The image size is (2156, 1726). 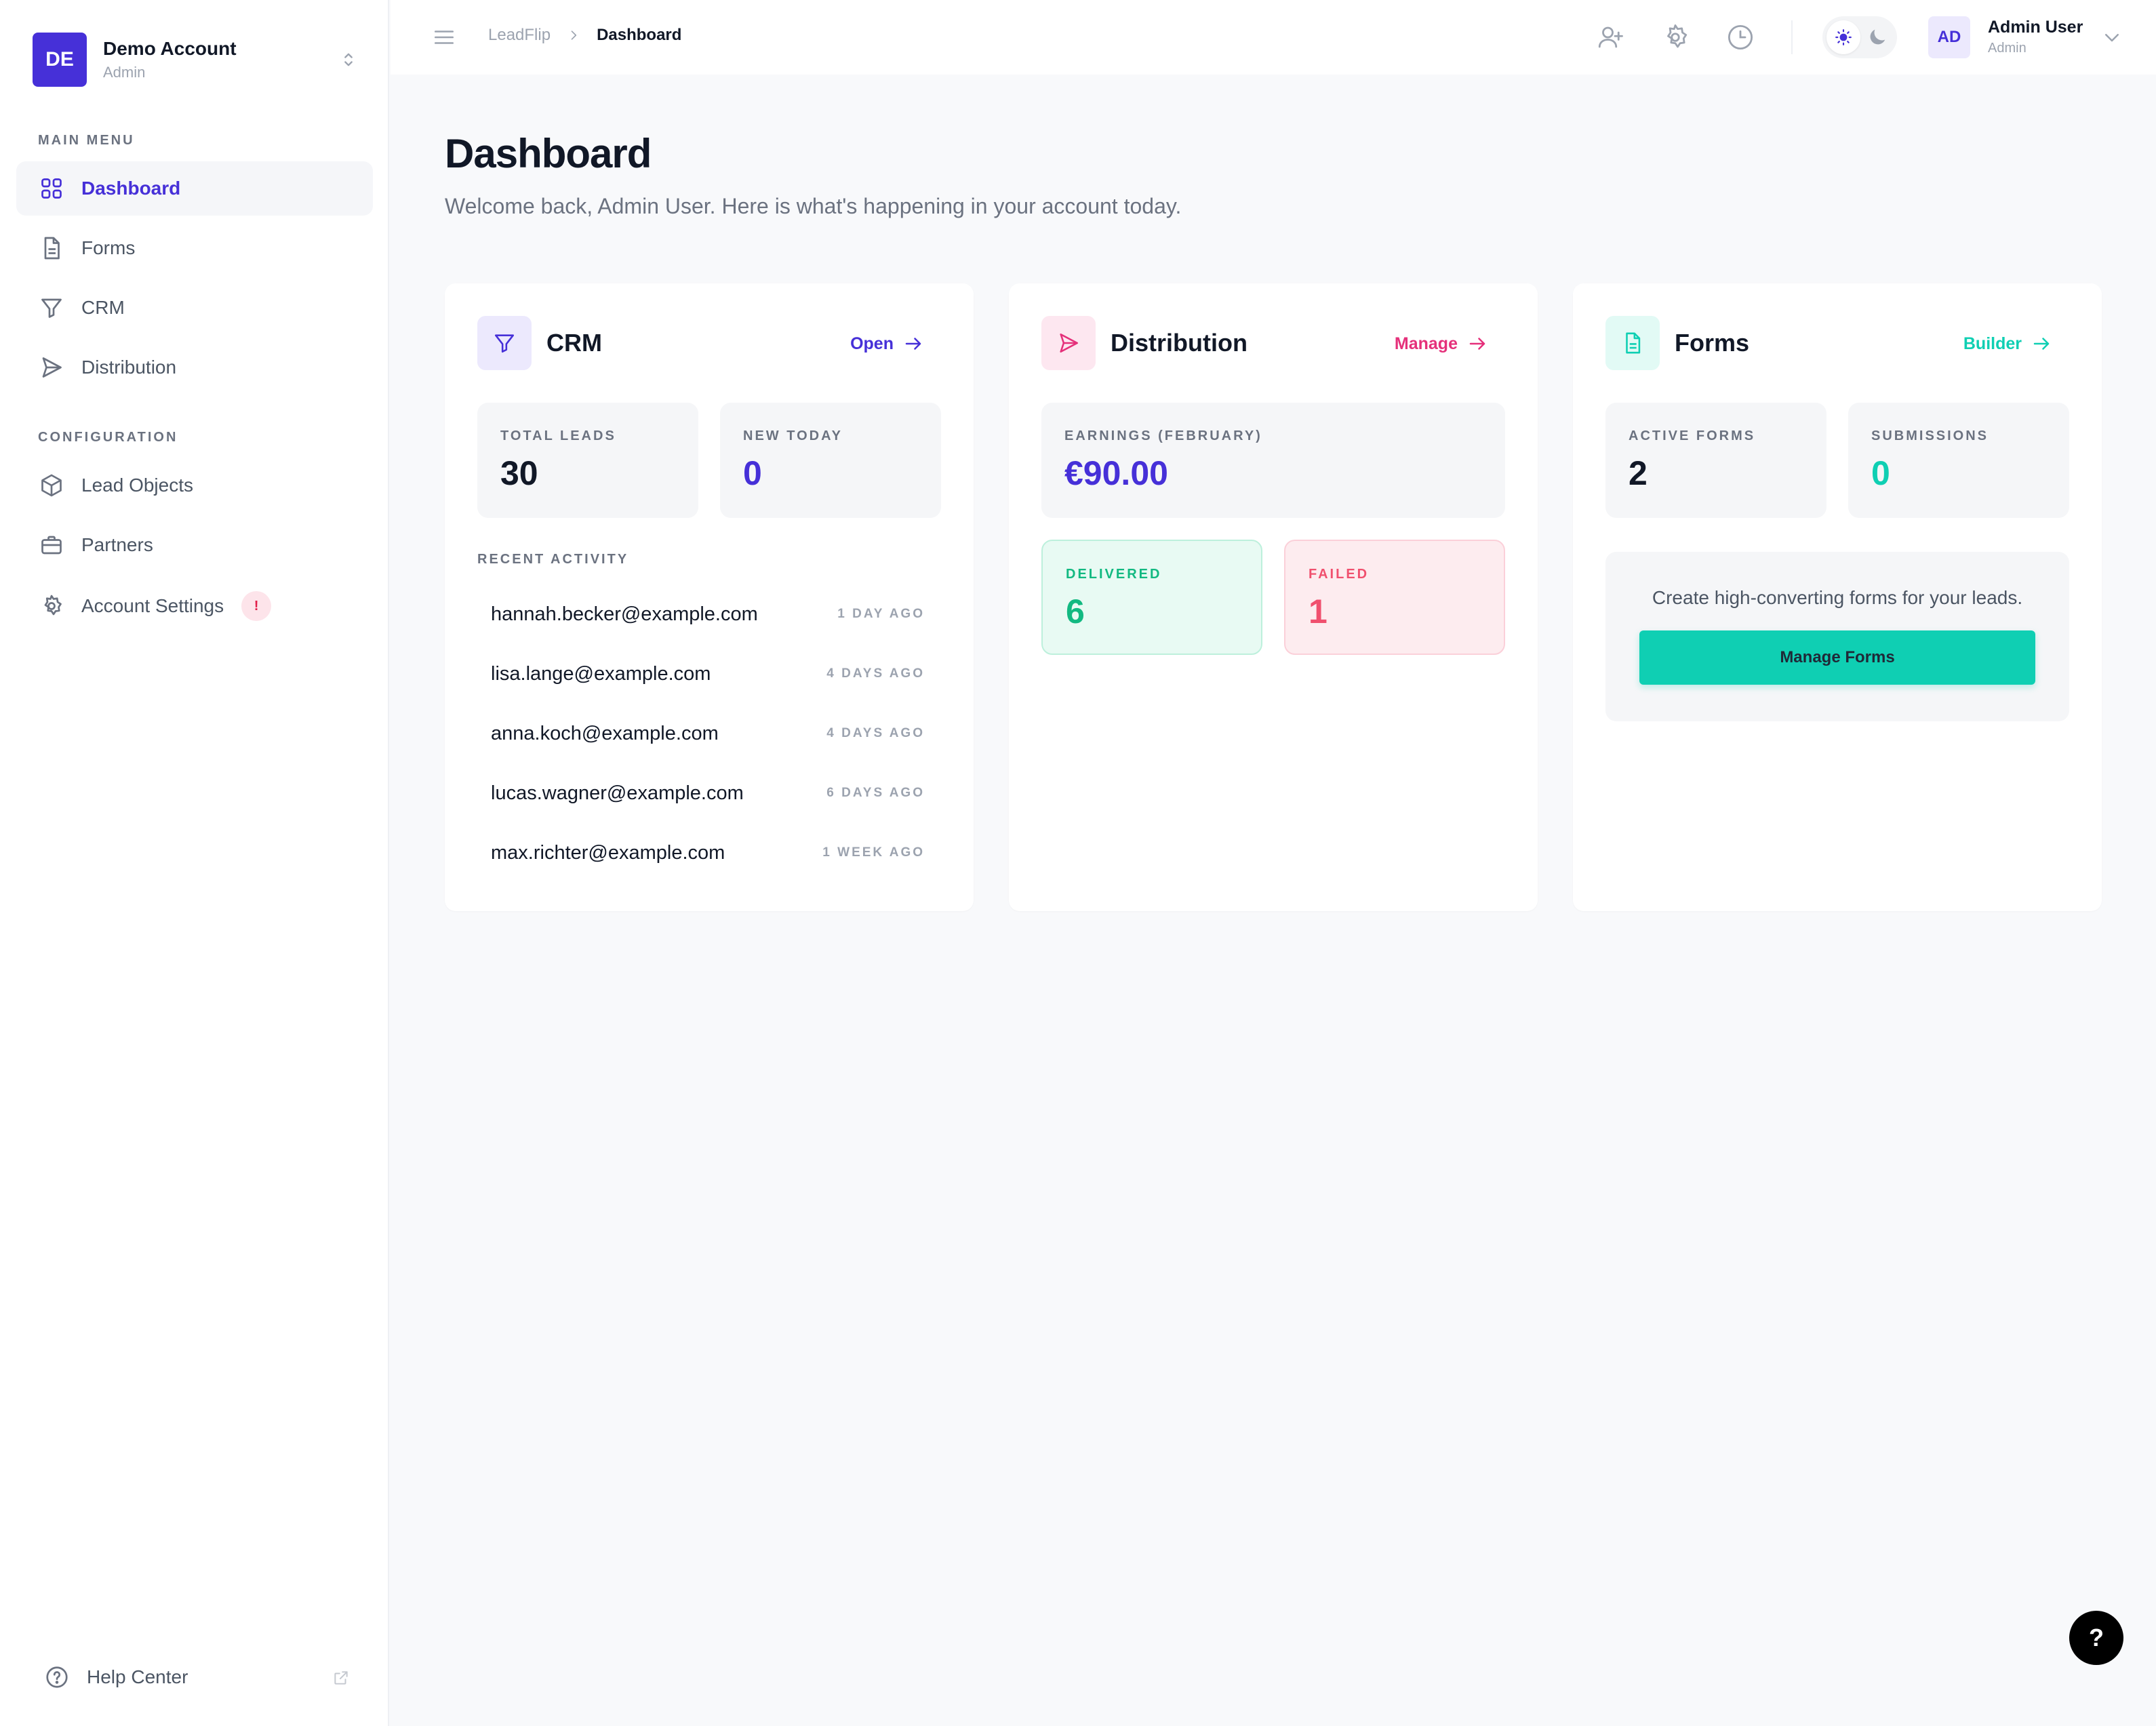 I want to click on activity-email: anna.koch@example.com, so click(x=605, y=733).